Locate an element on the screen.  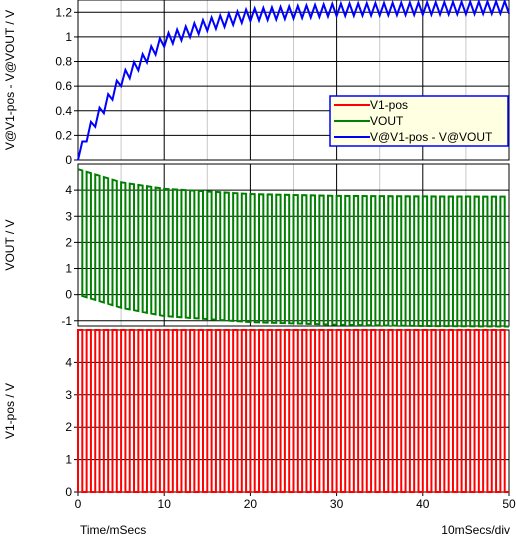
middle-ytick-label: 2 is located at coordinates (68, 242).